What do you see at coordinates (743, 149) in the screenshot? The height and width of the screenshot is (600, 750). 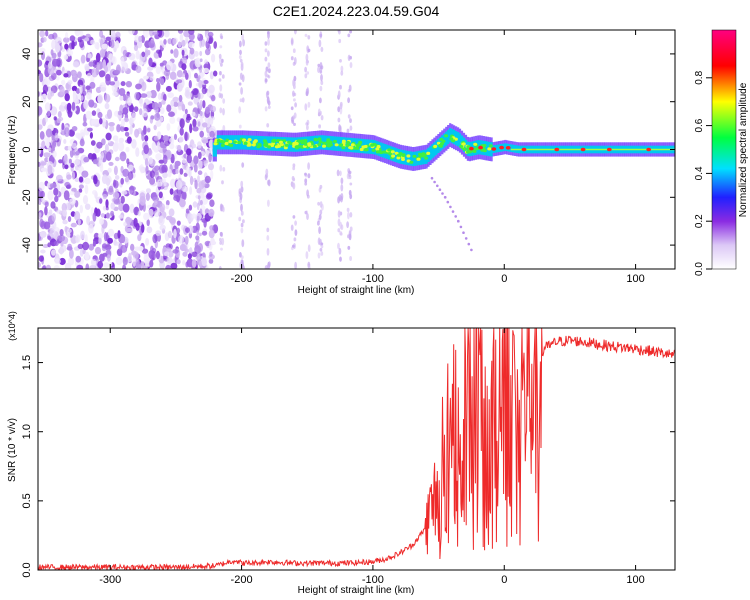 I see `colorbar-label: Normalized spectral amplitude` at bounding box center [743, 149].